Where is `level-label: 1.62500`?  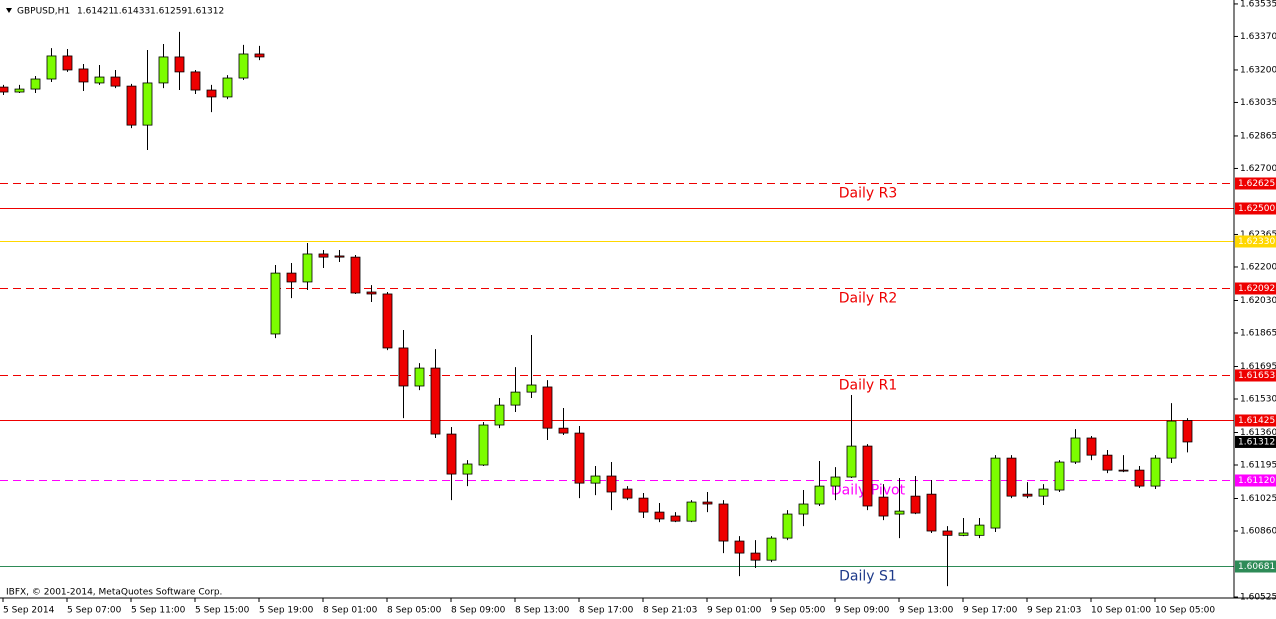
level-label: 1.62500 is located at coordinates (1256, 209).